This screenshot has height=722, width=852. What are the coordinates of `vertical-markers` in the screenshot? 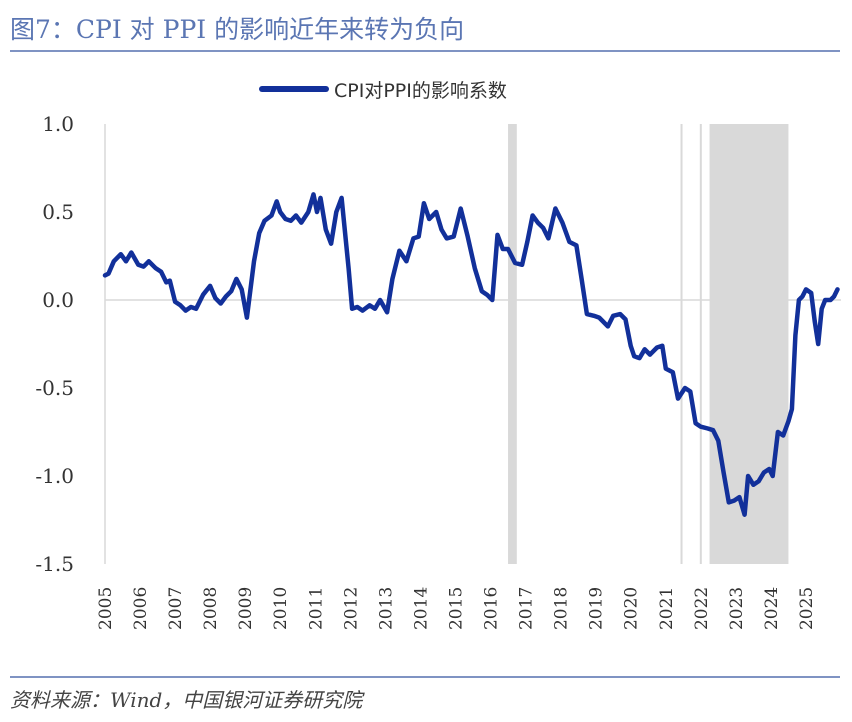 It's located at (691, 344).